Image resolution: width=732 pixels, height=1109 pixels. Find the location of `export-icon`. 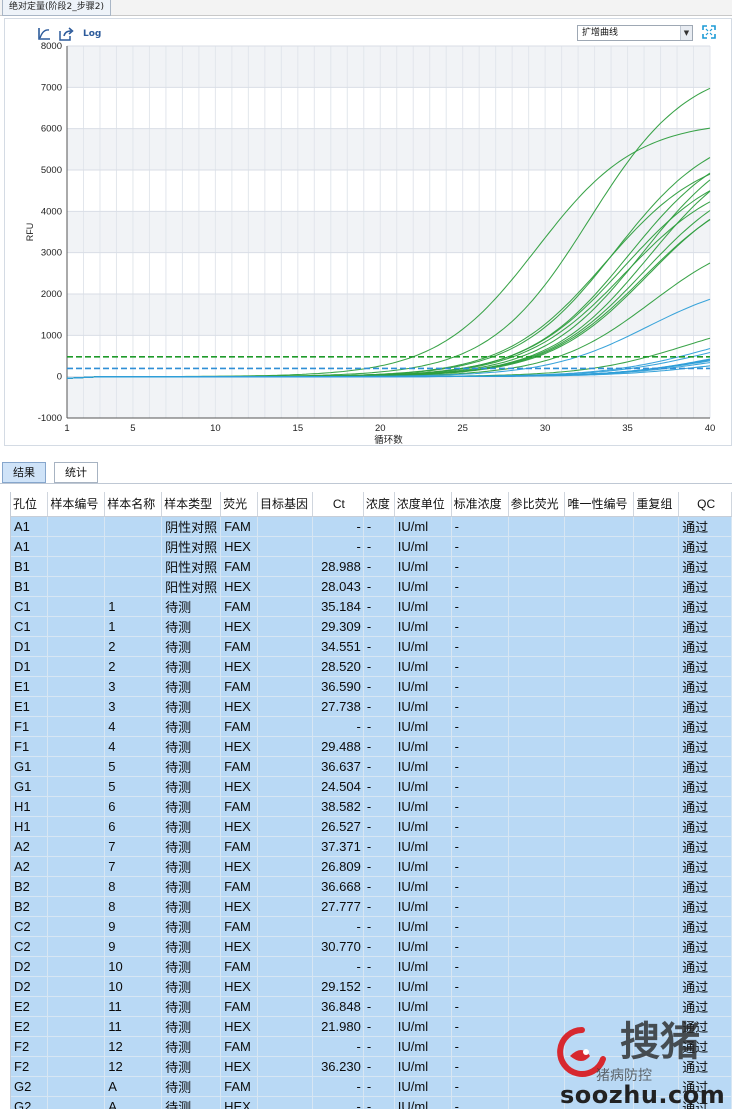

export-icon is located at coordinates (66, 36).